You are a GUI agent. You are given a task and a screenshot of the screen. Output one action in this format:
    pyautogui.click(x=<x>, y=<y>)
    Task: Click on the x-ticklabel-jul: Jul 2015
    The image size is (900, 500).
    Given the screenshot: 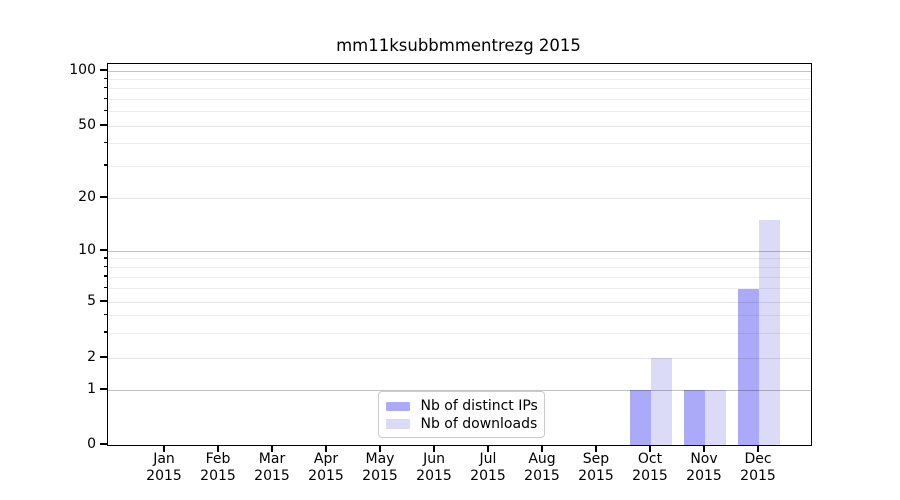 What is the action you would take?
    pyautogui.click(x=488, y=468)
    